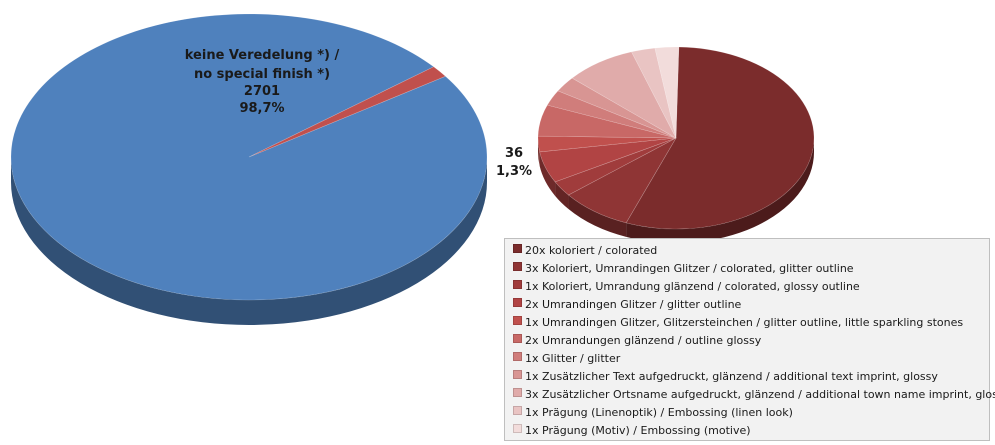  Describe the element at coordinates (514, 171) in the screenshot. I see `small-label-percent: 1,3%` at that location.